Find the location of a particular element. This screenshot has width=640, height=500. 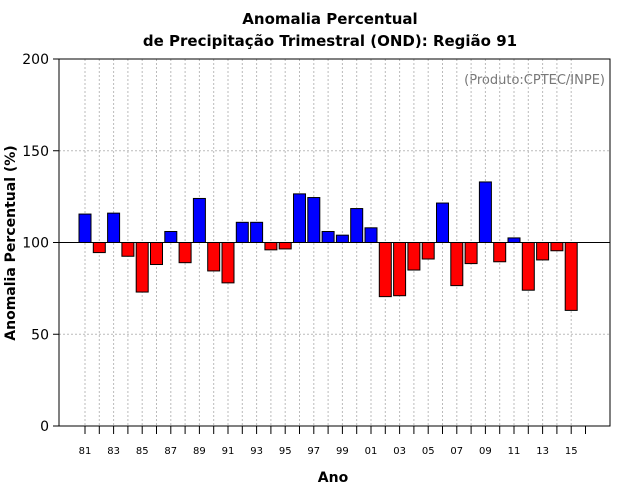

x-axis-title: Ano is located at coordinates (333, 478).